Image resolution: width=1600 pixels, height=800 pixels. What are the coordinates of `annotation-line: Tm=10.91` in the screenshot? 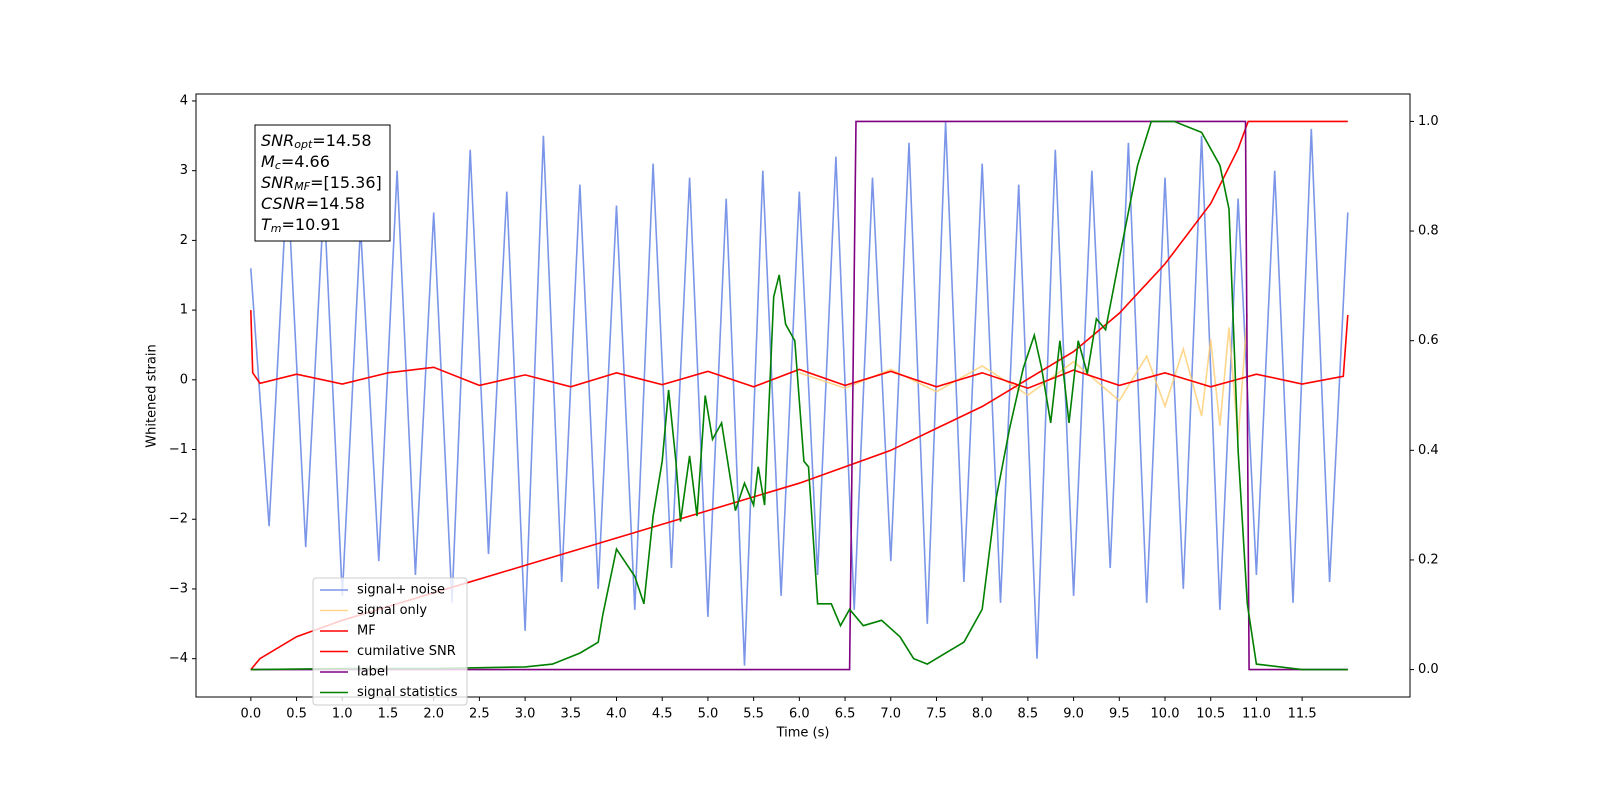 It's located at (301, 225).